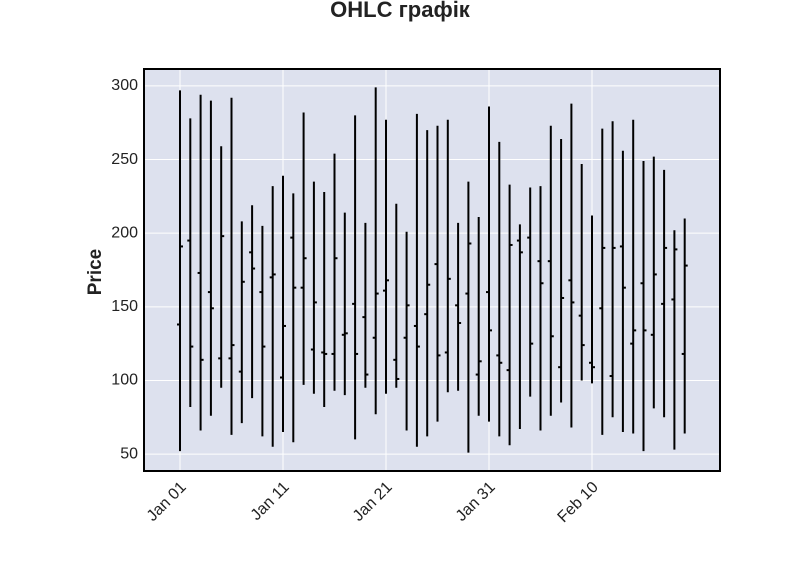 The image size is (800, 580). What do you see at coordinates (578, 502) in the screenshot?
I see `x-tick-label: Feb 10` at bounding box center [578, 502].